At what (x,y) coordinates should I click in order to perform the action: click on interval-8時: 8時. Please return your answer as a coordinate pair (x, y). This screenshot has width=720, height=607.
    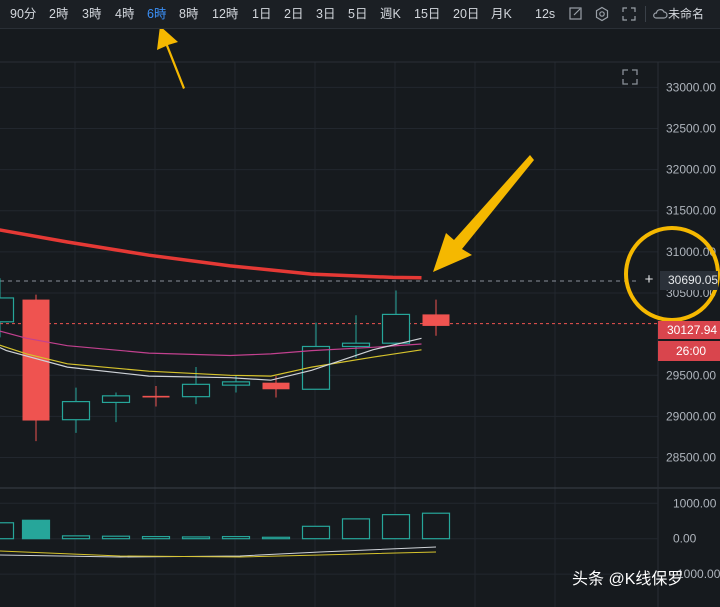
    Looking at the image, I should click on (189, 14).